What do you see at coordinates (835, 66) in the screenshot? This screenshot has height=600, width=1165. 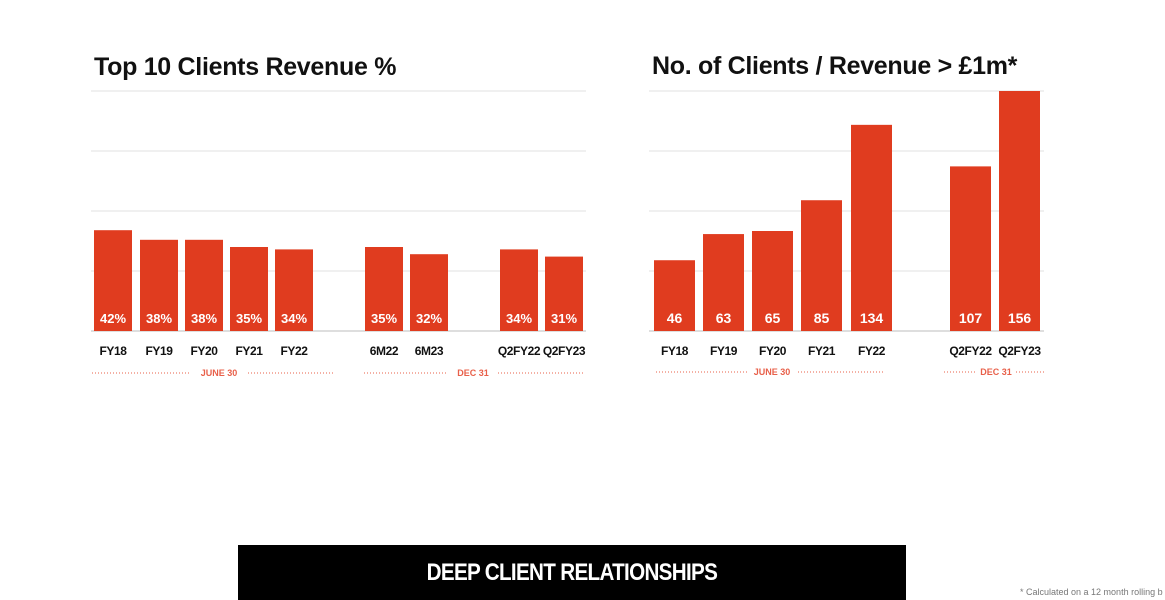 I see `chart-title-clients-over-1m: No. of Clients / Revenue > £1m*` at bounding box center [835, 66].